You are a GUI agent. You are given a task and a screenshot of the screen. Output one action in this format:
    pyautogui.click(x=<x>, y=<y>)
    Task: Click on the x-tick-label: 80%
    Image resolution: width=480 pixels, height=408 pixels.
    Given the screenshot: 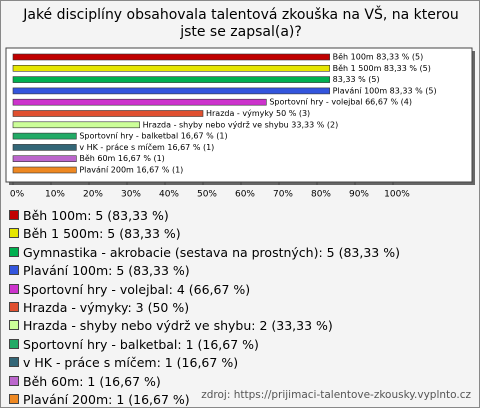 What is the action you would take?
    pyautogui.click(x=321, y=195)
    